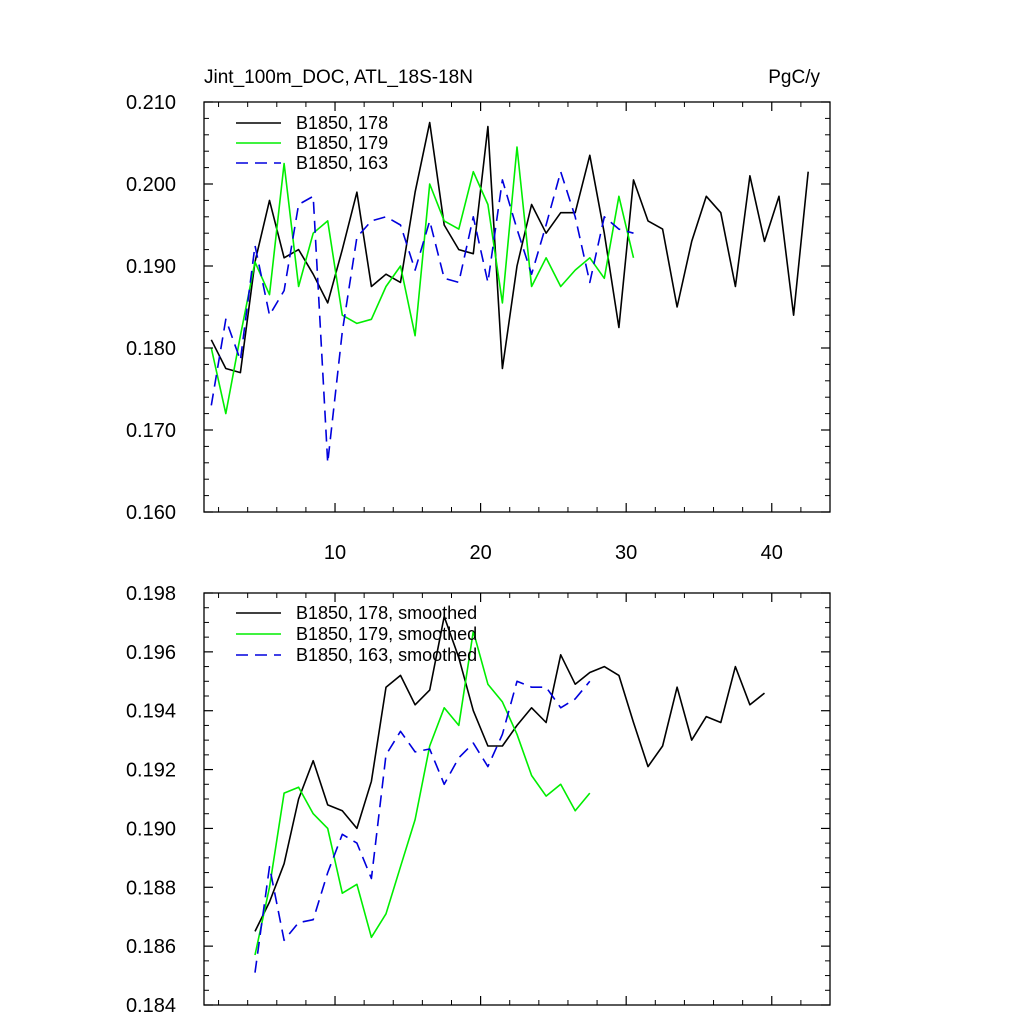 This screenshot has width=1024, height=1024. I want to click on y-tick-label: 0.188, so click(151, 888).